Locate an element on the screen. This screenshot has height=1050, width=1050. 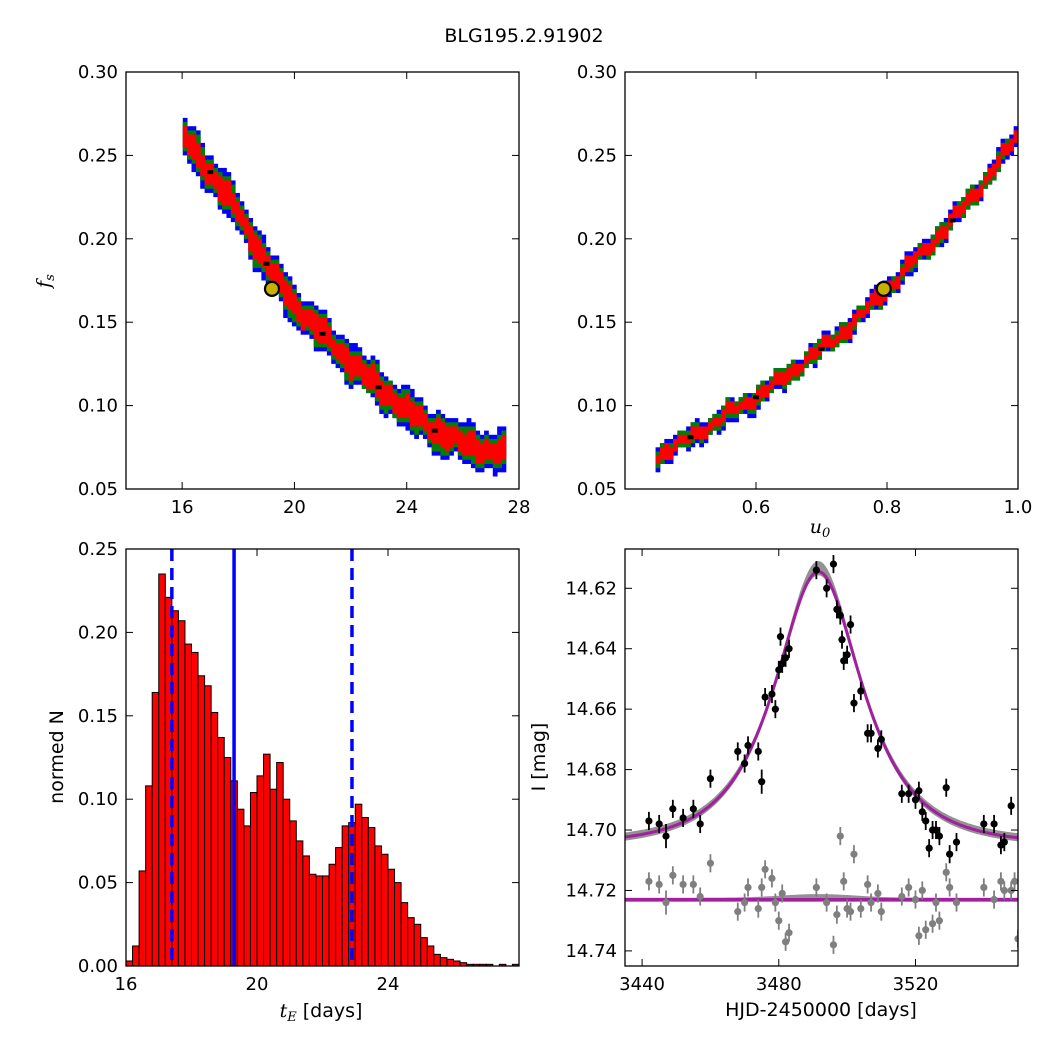
fs-axis-label: fs is located at coordinates (45, 282).